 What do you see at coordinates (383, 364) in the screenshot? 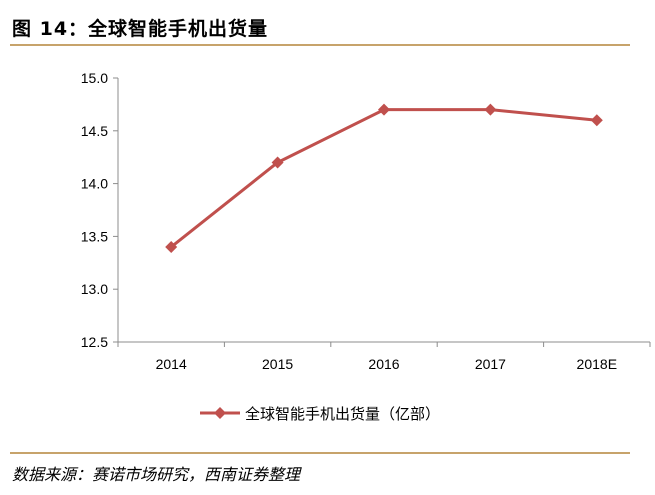
I see `x-tick-label: 2016` at bounding box center [383, 364].